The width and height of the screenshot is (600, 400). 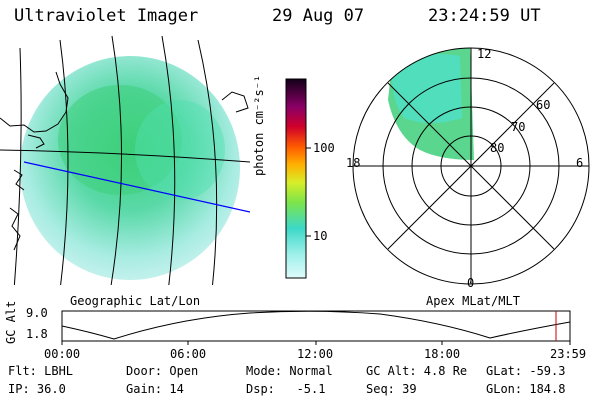 What do you see at coordinates (135, 301) in the screenshot?
I see `geographic-caption: Geographic Lat/Lon` at bounding box center [135, 301].